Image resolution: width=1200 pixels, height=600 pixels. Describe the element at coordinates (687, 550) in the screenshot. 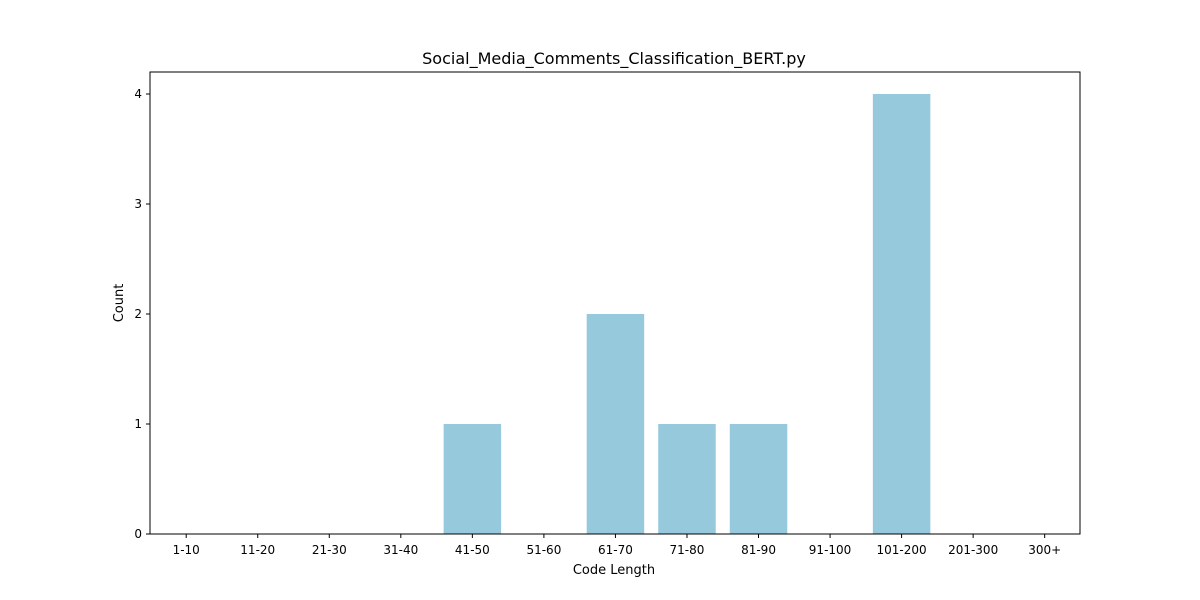

I see `x-tick-label: 71-80` at that location.